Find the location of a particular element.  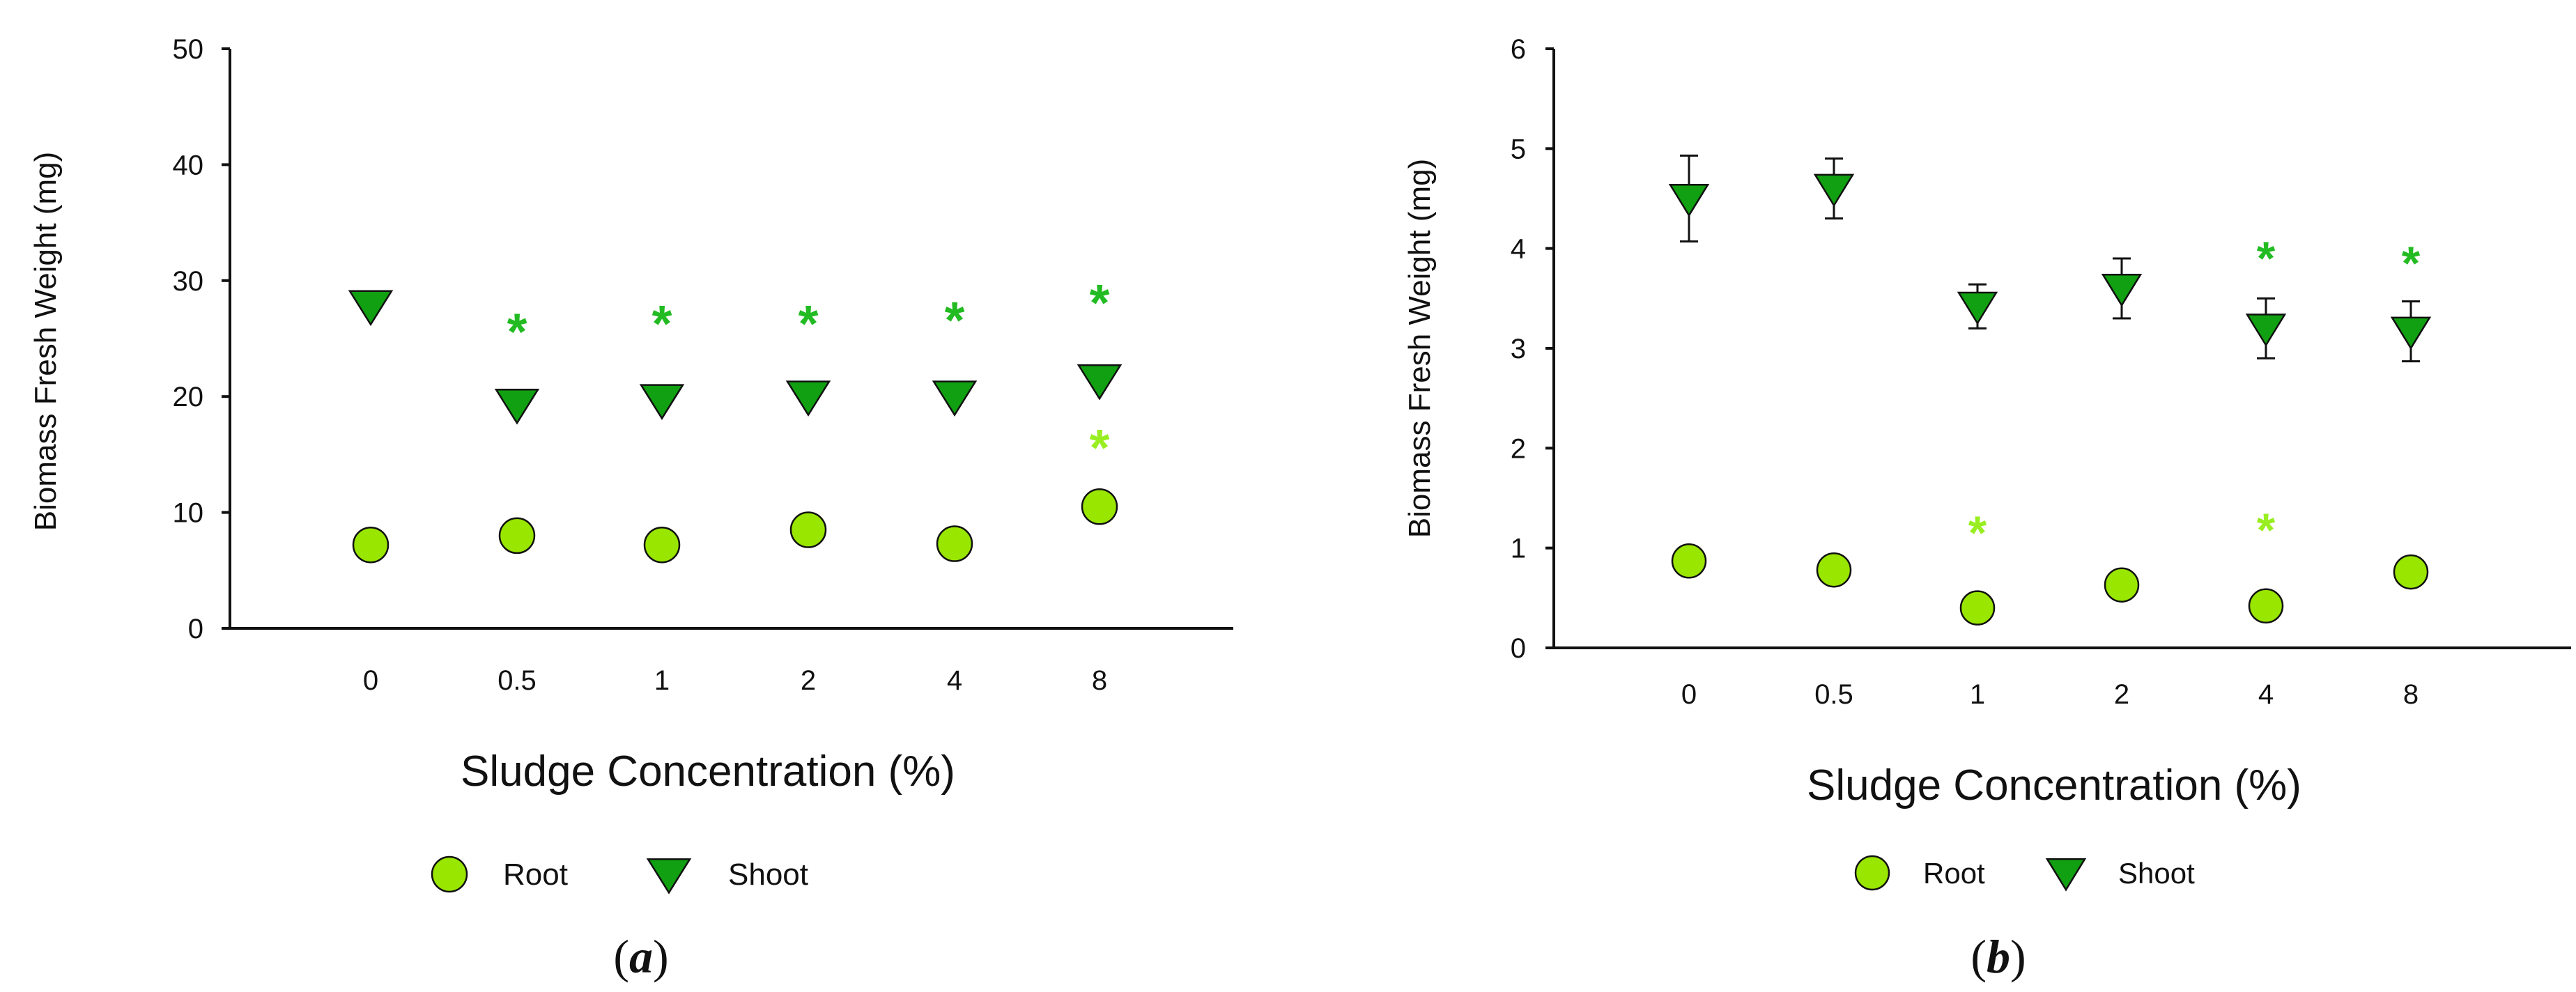

chart-b-ytick-label: 5 is located at coordinates (1518, 149).